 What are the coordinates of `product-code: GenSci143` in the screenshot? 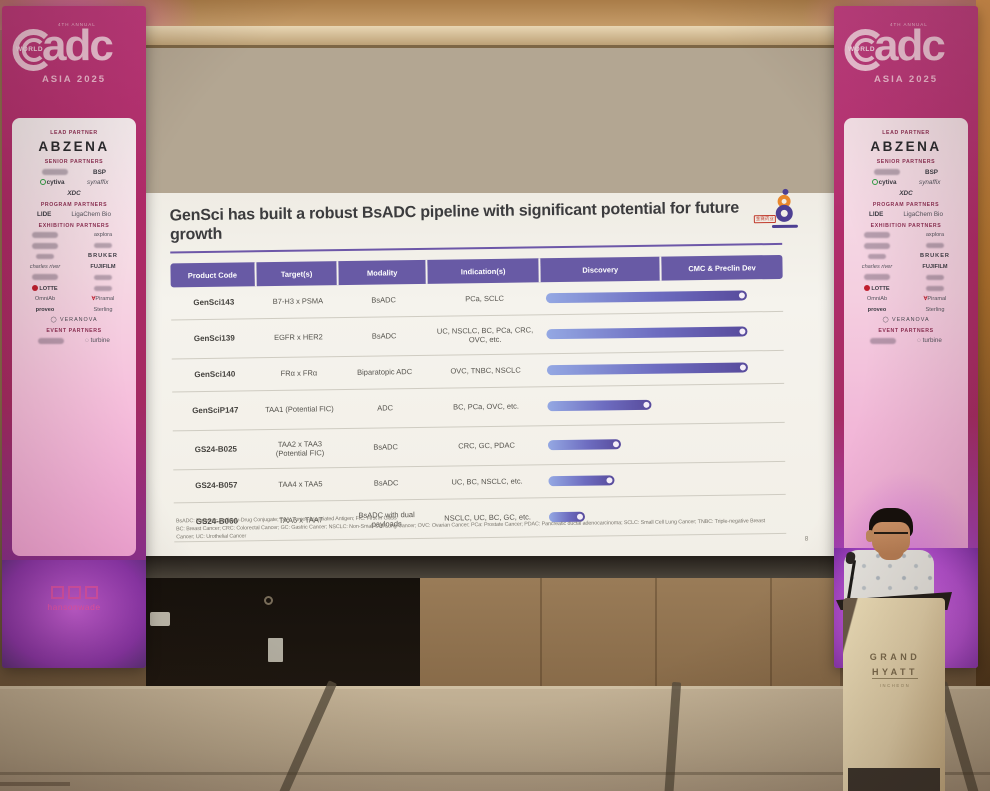 It's located at (214, 302).